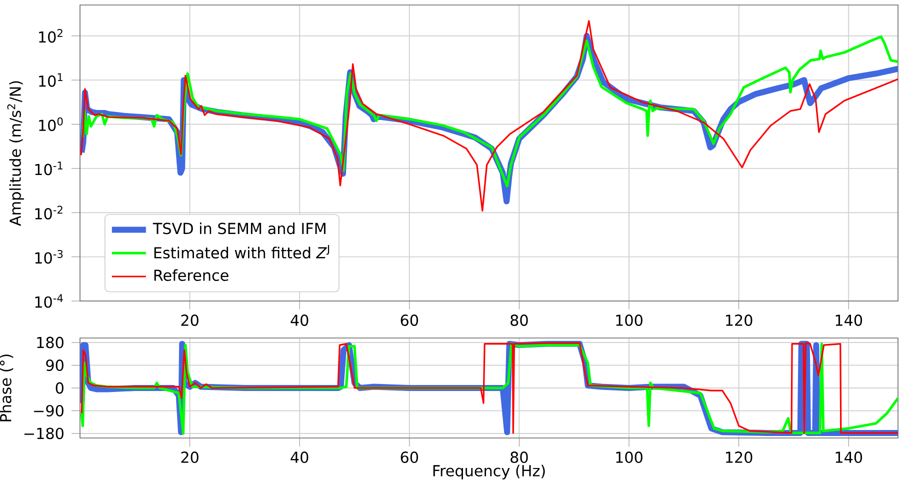  Describe the element at coordinates (15, 153) in the screenshot. I see `y-axis-title: Amplitude (m/s$^{2}$/N)` at that location.